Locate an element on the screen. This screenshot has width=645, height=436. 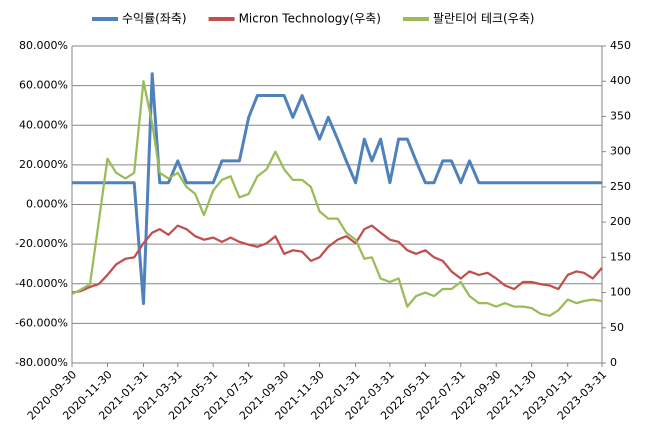
legend: 수익률(좌축) Micron Technology(우축) 팔란티어 테크(우축) is located at coordinates (313, 19).